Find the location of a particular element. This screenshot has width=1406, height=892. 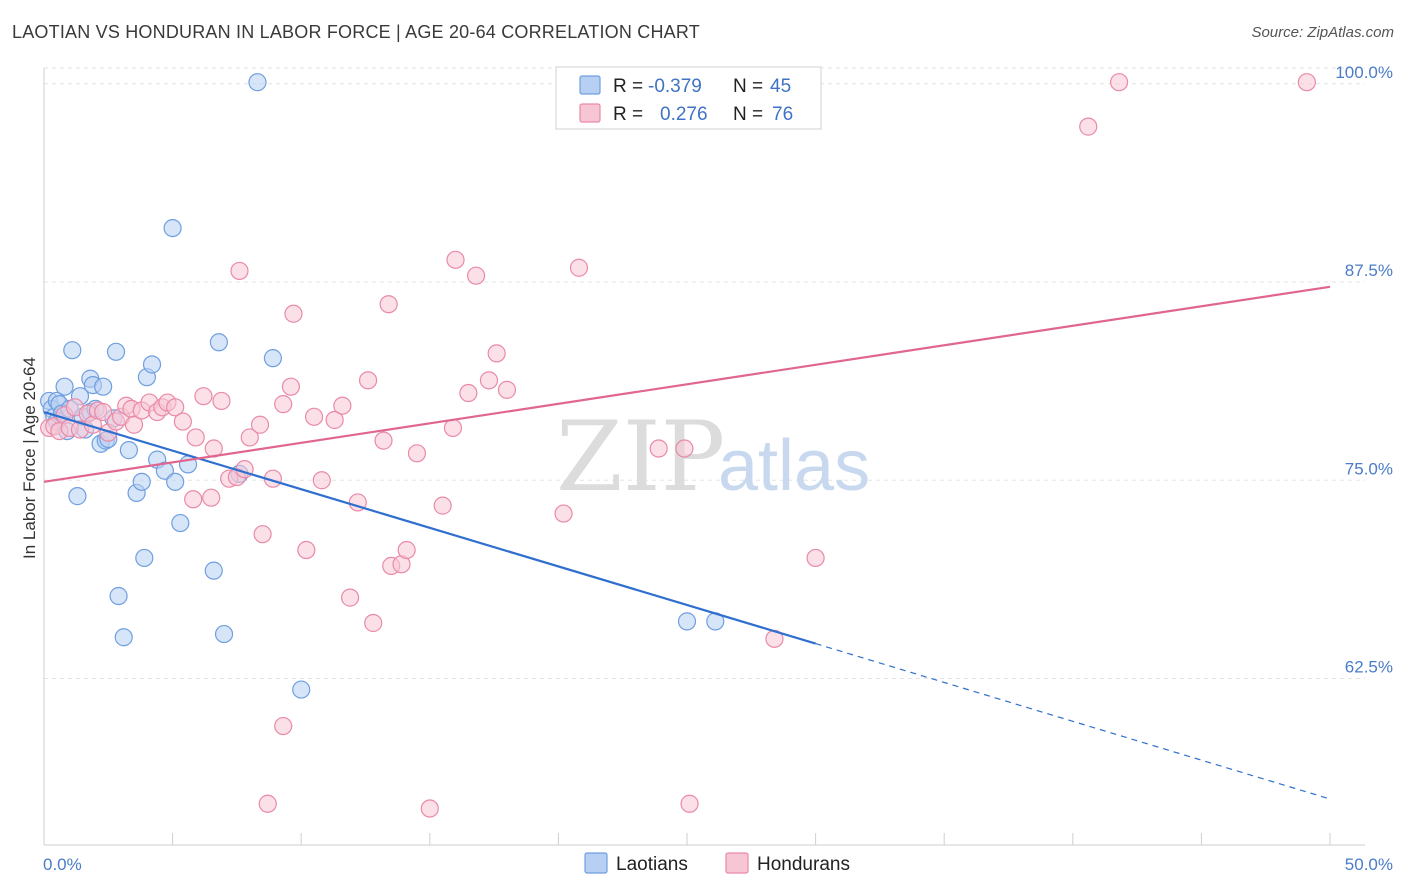

trend-line-laotians-extension is located at coordinates (1073, 721).